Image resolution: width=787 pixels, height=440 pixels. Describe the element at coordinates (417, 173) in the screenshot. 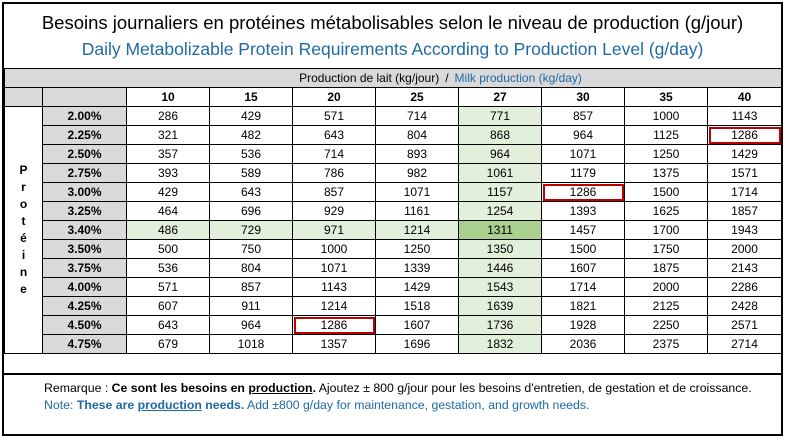

I see `value-cell: 982` at that location.